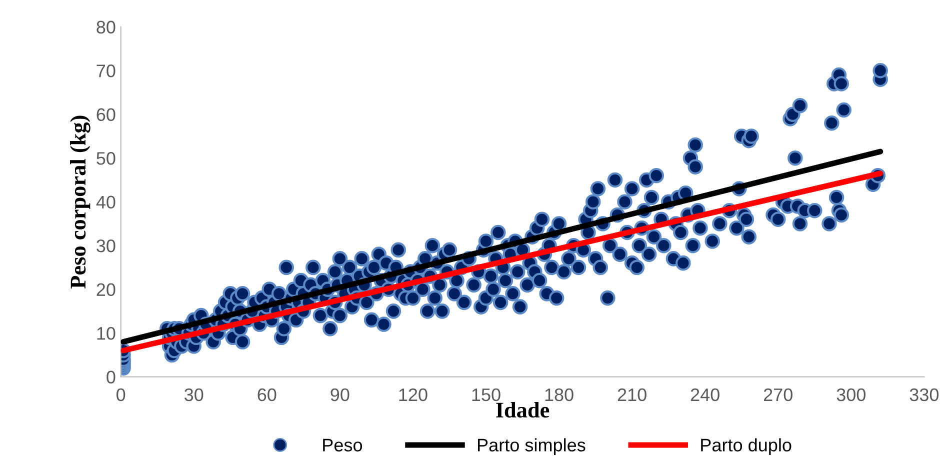 Image resolution: width=944 pixels, height=471 pixels. I want to click on legend-label: Parto simples, so click(532, 447).